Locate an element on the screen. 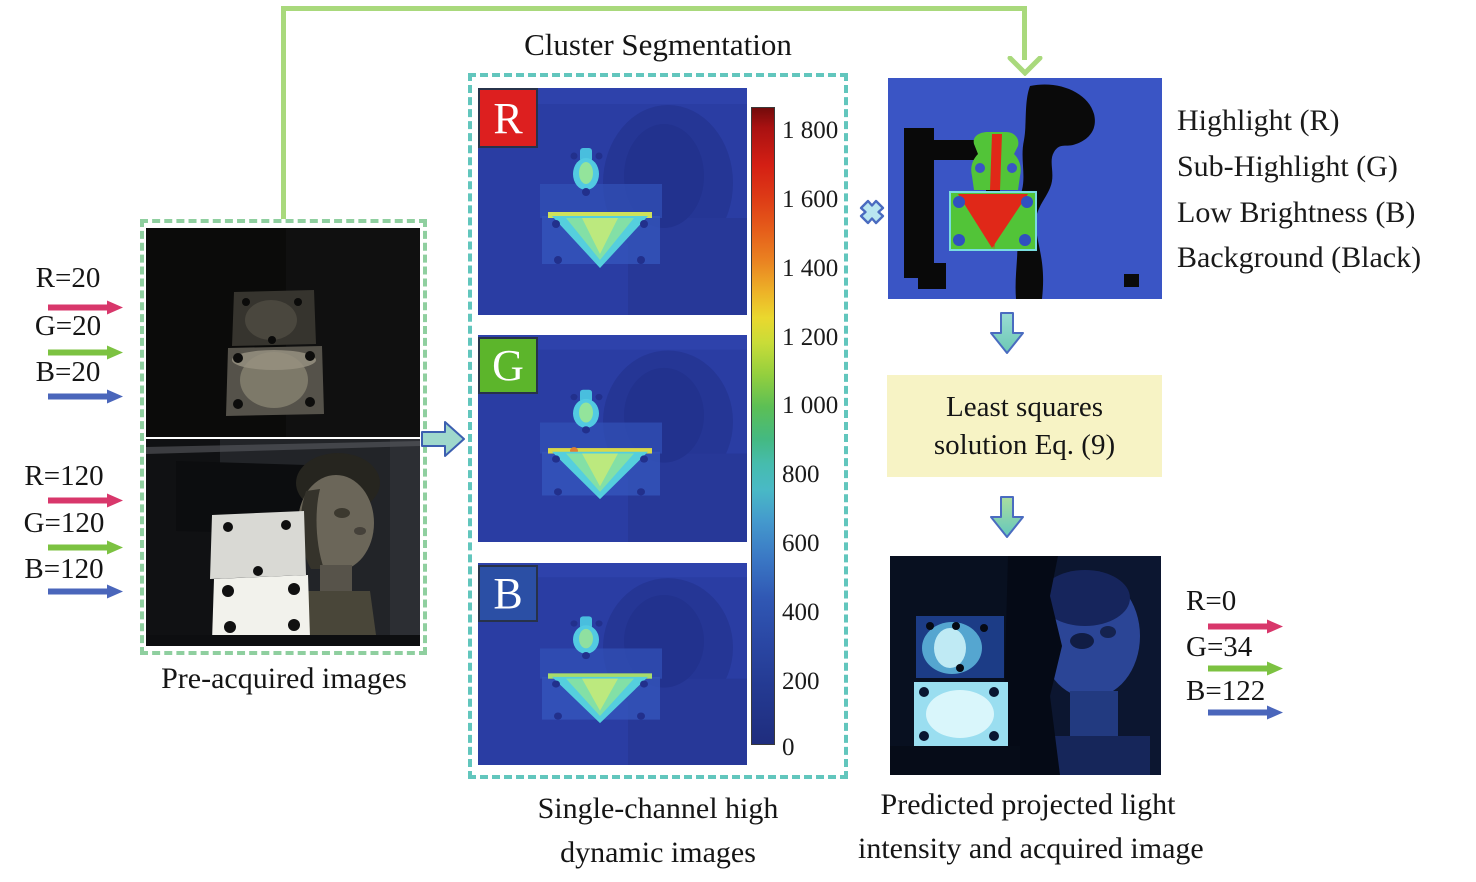  legend-sub-highlight: Sub-Highlight (G) is located at coordinates (1287, 166).